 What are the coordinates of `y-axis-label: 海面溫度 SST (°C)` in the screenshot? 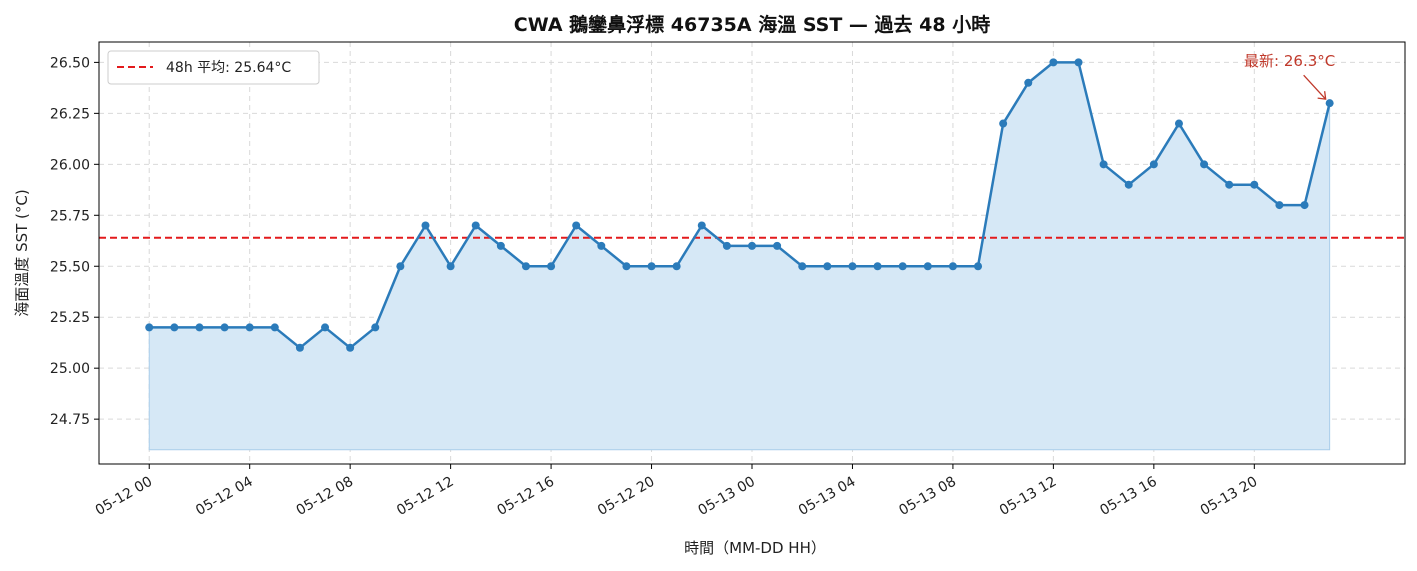 It's located at (22, 252).